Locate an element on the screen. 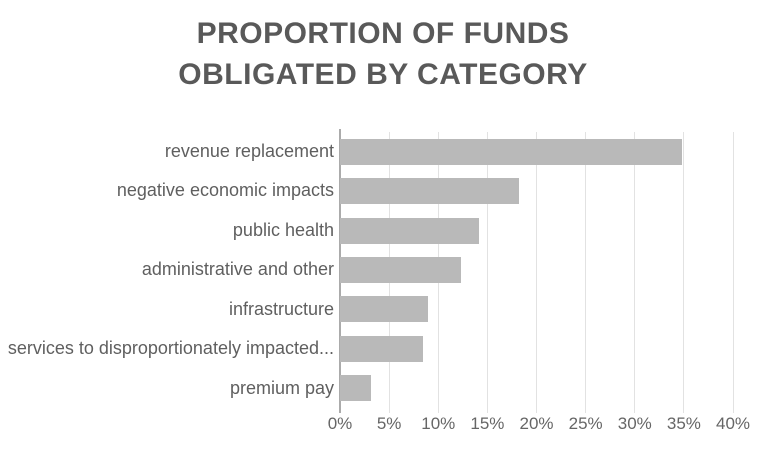 This screenshot has width=766, height=457. category-label: premium pay is located at coordinates (281, 387).